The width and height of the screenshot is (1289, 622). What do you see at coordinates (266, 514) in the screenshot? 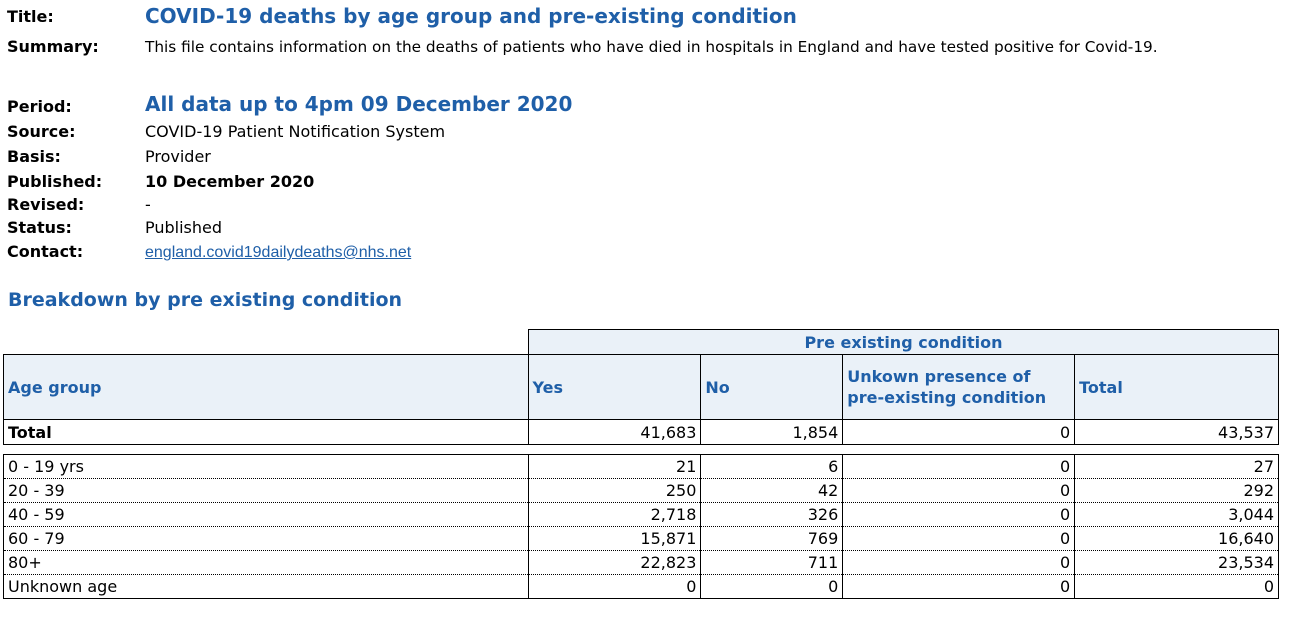
I see `table-cell: 40 - 59` at bounding box center [266, 514].